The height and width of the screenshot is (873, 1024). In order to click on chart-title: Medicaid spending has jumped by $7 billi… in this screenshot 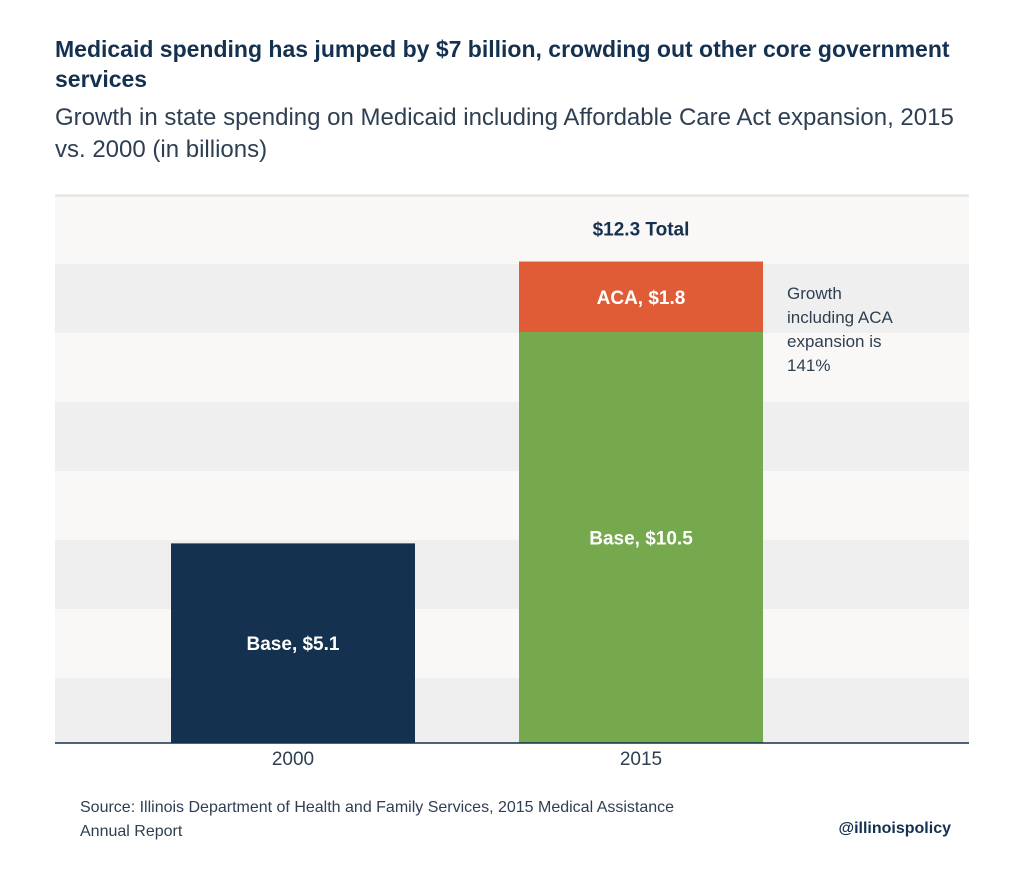, I will do `click(502, 64)`.